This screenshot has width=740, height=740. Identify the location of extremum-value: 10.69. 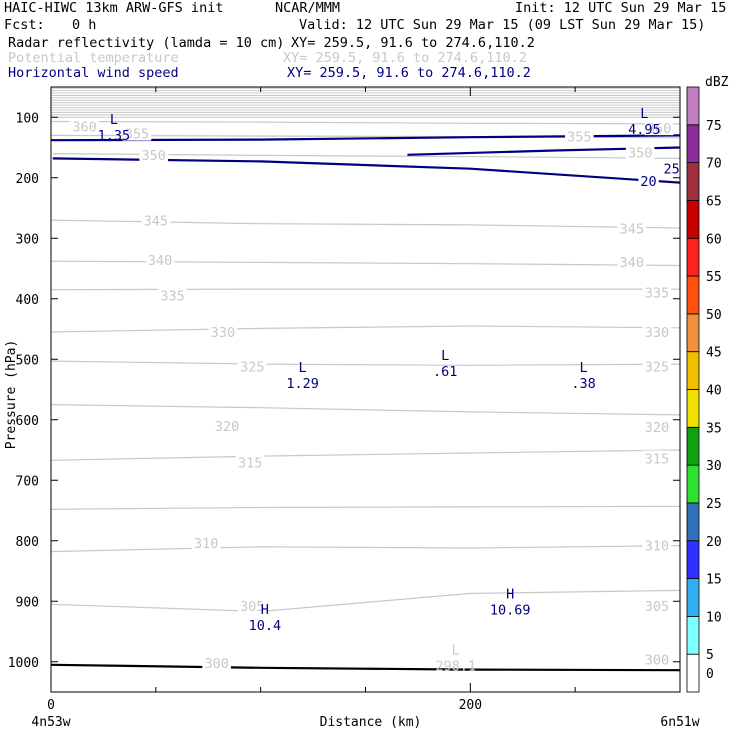
(510, 610).